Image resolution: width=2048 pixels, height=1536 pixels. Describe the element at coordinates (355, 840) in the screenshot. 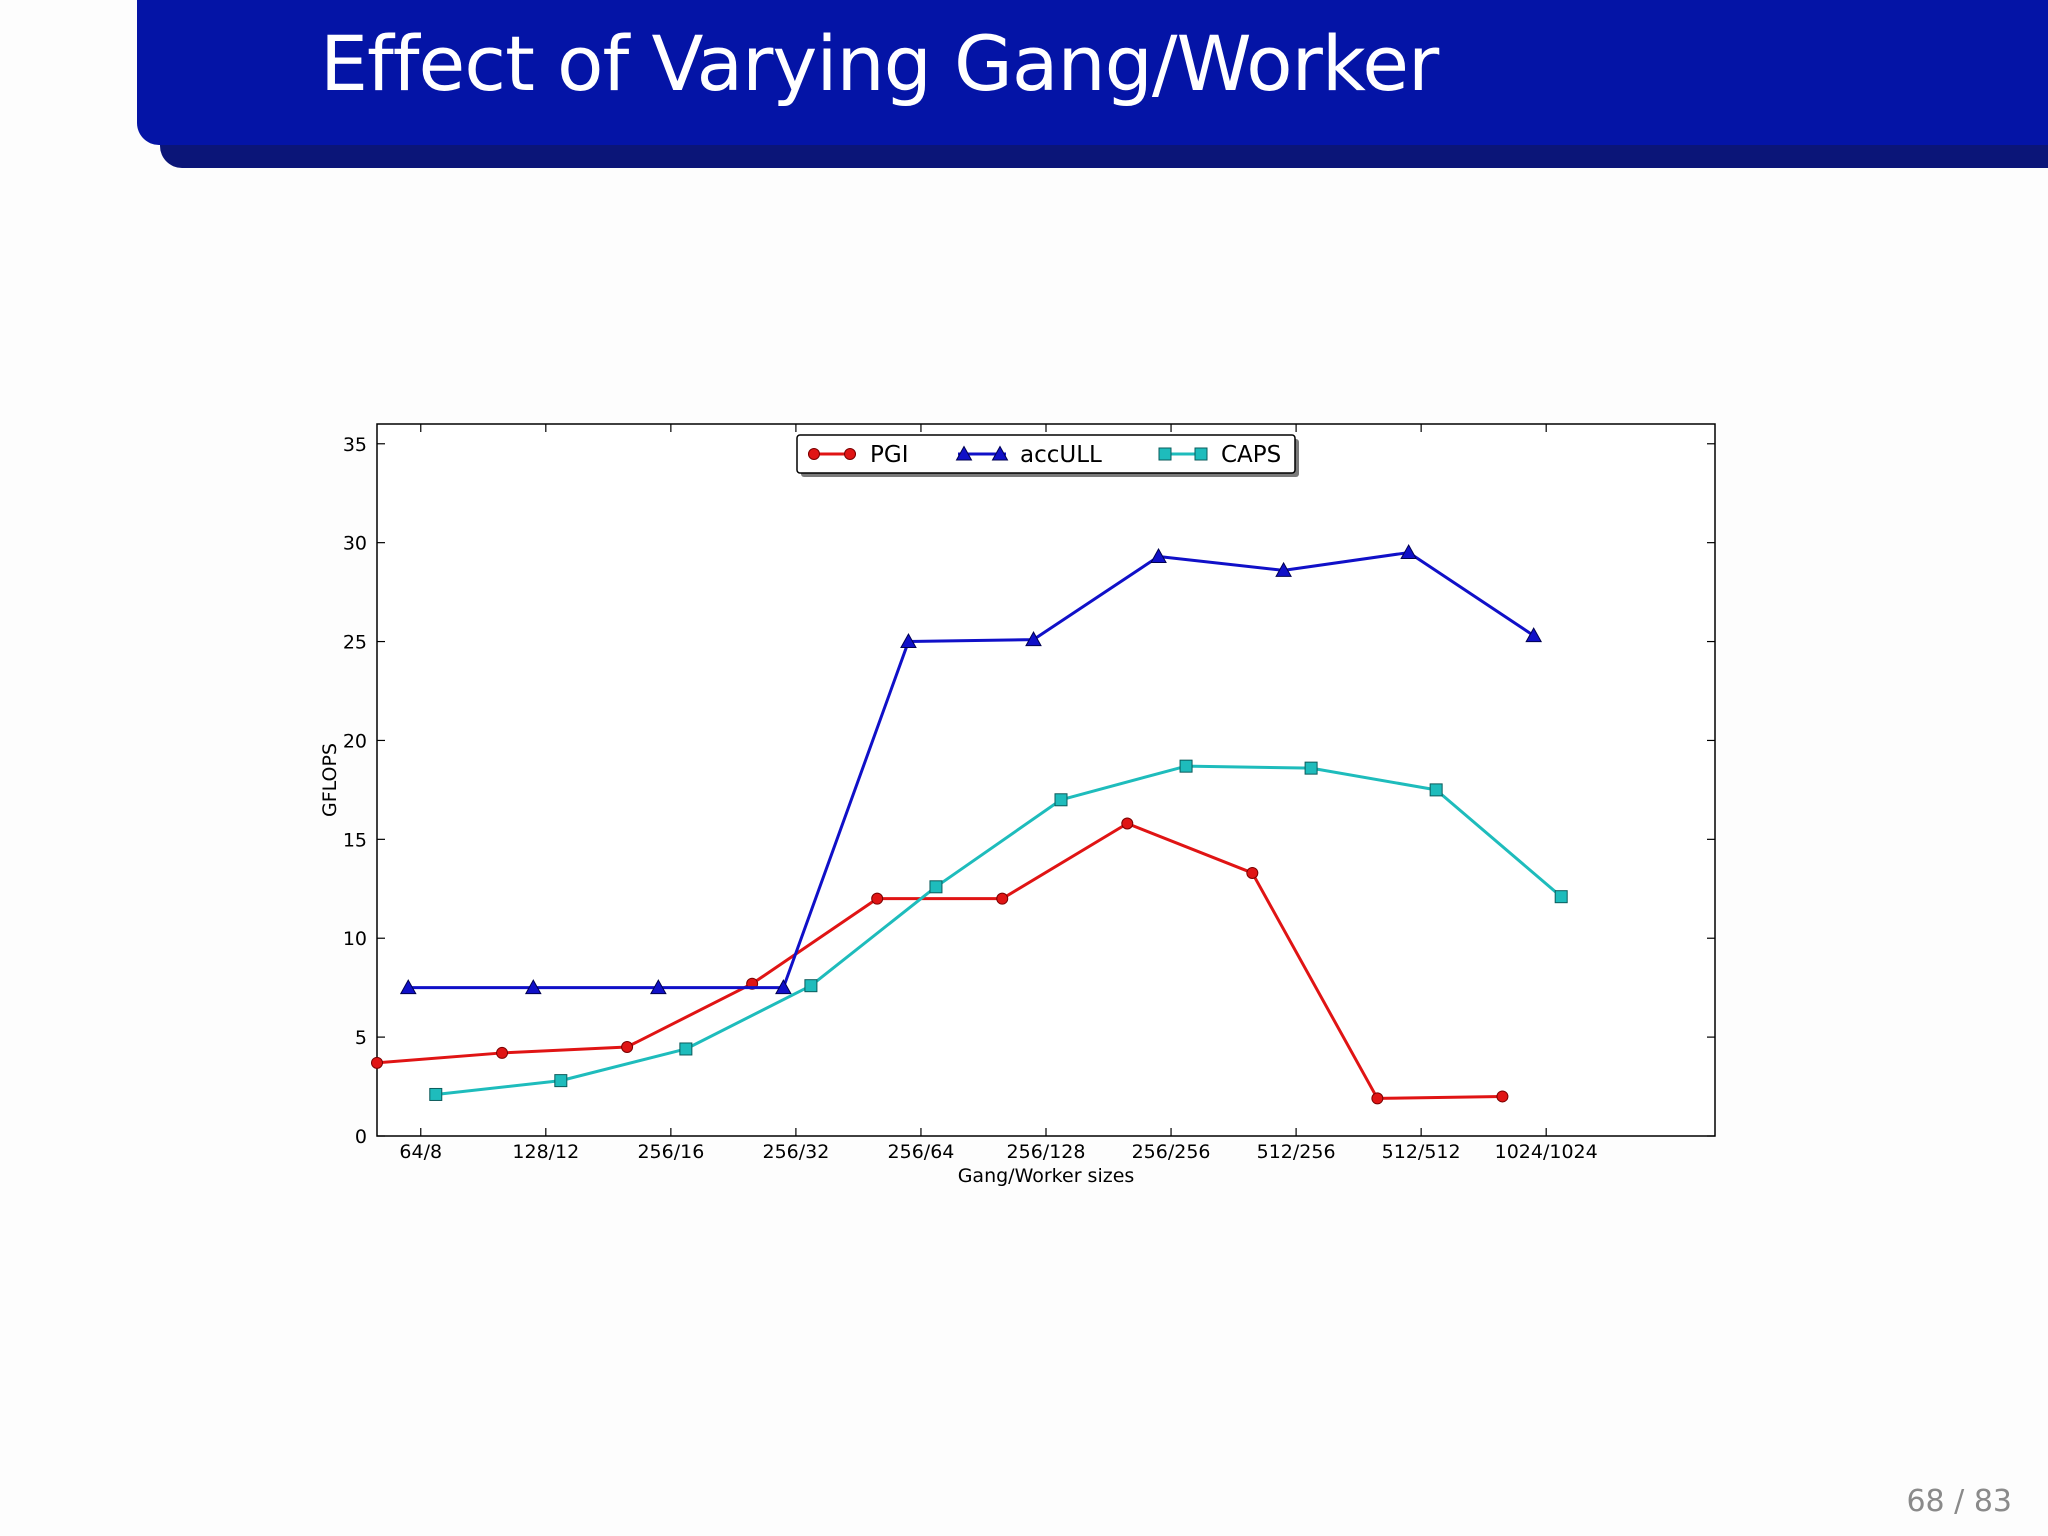

I see `y-tick-label: 15` at that location.